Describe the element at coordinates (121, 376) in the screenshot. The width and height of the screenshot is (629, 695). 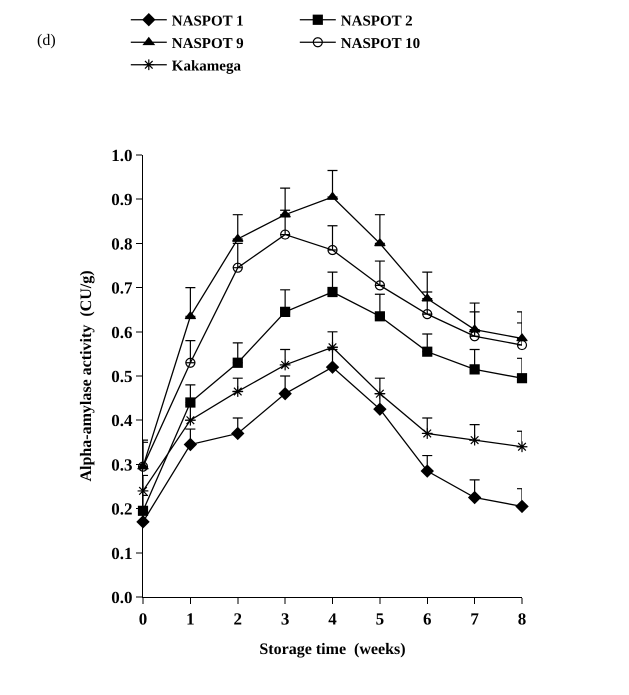
I see `y-tick-label: 0.5` at that location.